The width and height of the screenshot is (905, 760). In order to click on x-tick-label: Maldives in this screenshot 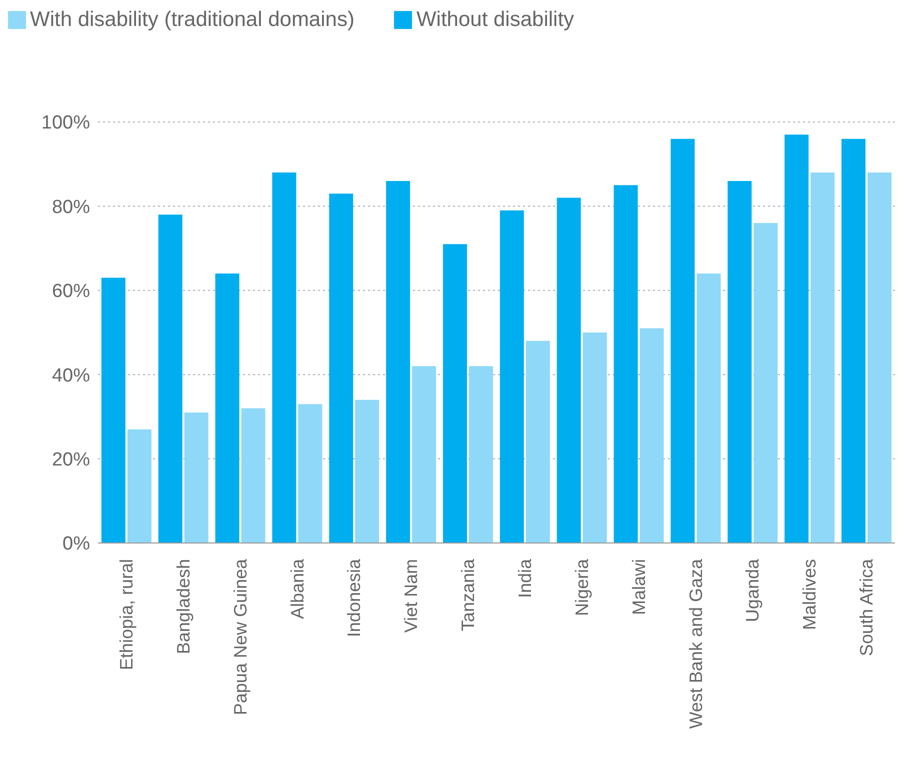, I will do `click(810, 594)`.